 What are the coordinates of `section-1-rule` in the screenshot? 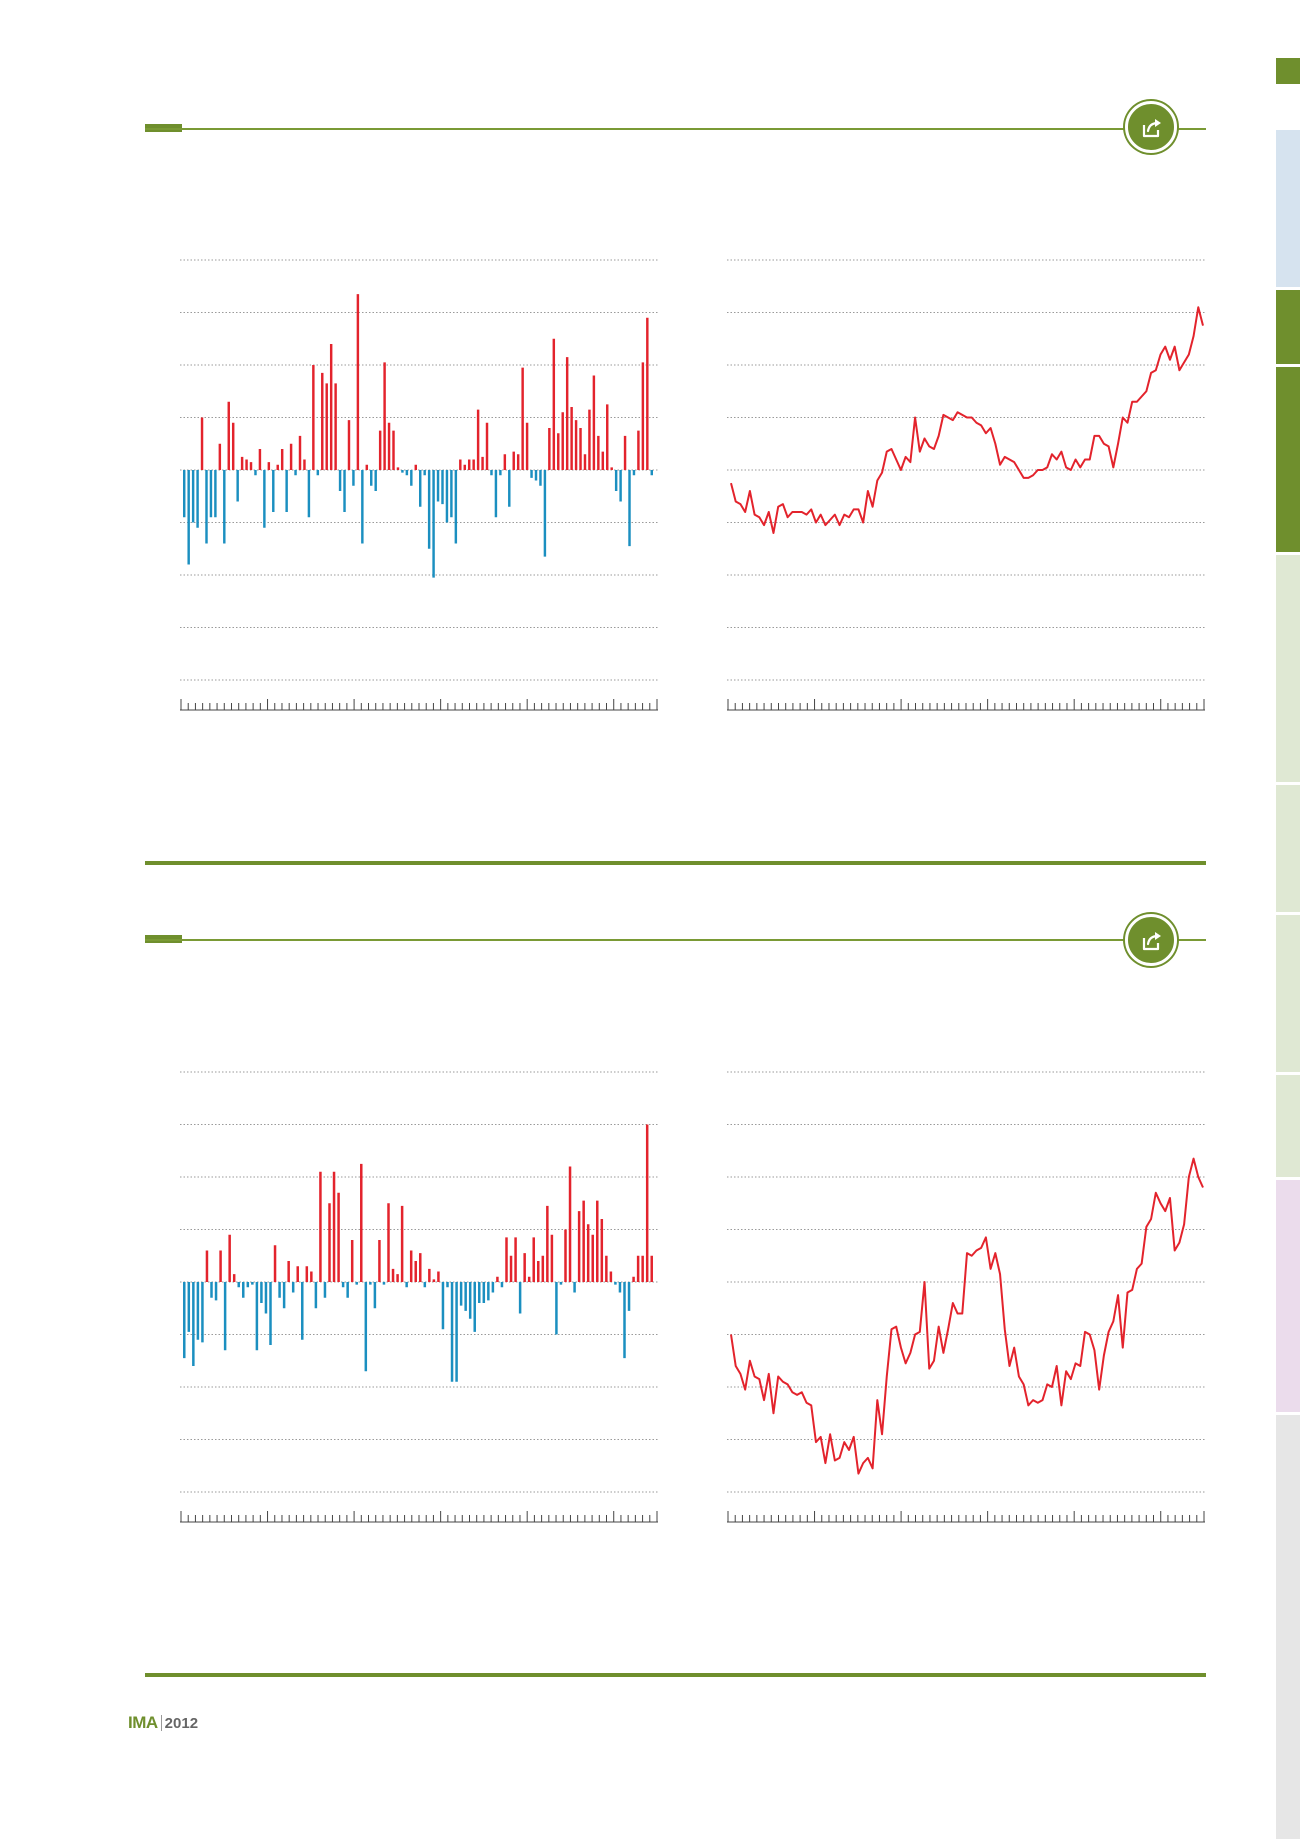 It's located at (675, 129).